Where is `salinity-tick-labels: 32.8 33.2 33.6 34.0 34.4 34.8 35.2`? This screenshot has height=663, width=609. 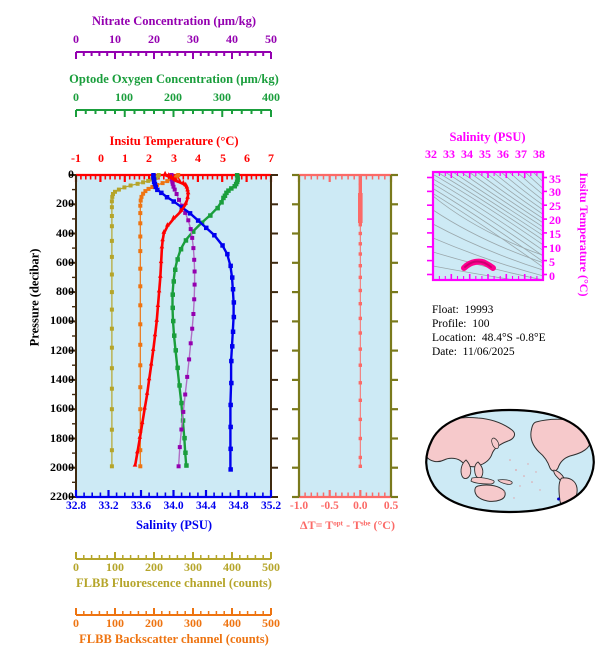 salinity-tick-labels: 32.8 33.2 33.6 34.0 34.4 34.8 35.2 is located at coordinates (174, 508).